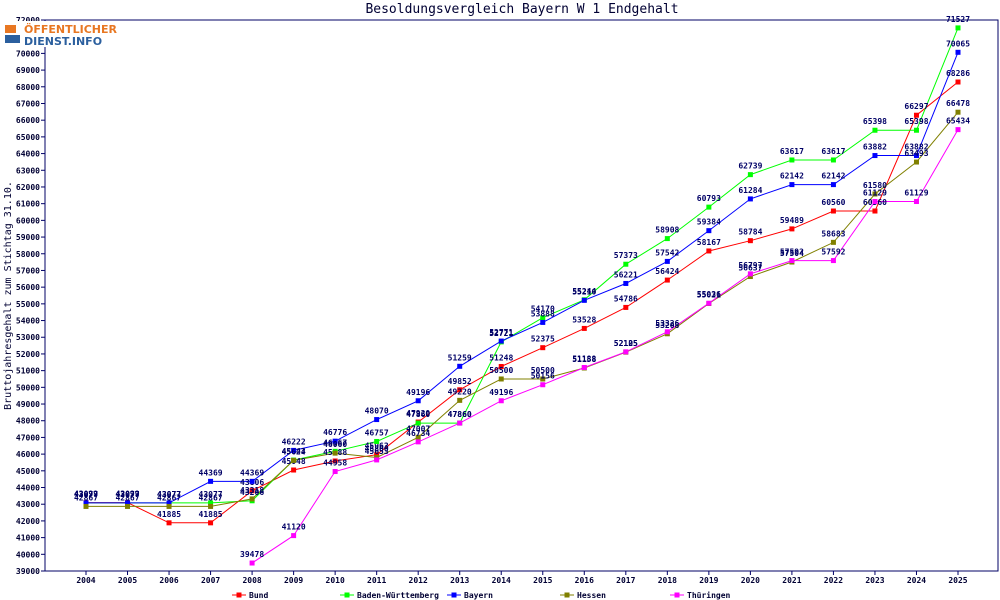  Describe the element at coordinates (916, 580) in the screenshot. I see `x-tick-label: 2024` at that location.